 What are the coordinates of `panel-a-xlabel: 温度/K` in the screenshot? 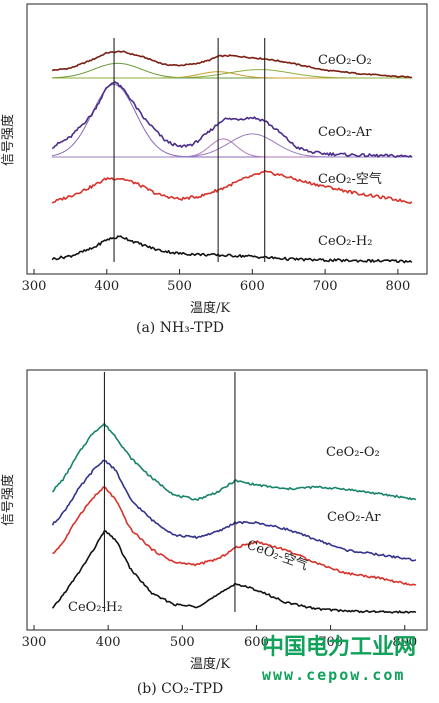 It's located at (210, 308).